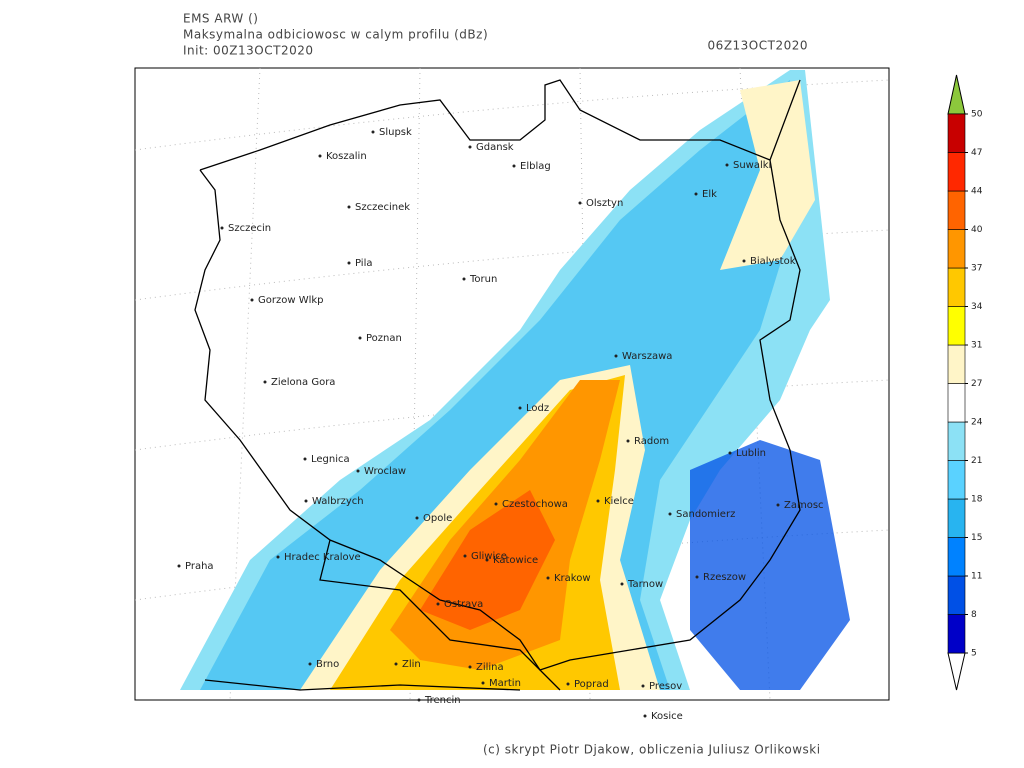 Image resolution: width=1024 pixels, height=768 pixels. What do you see at coordinates (535, 166) in the screenshot?
I see `city-label: Elblag` at bounding box center [535, 166].